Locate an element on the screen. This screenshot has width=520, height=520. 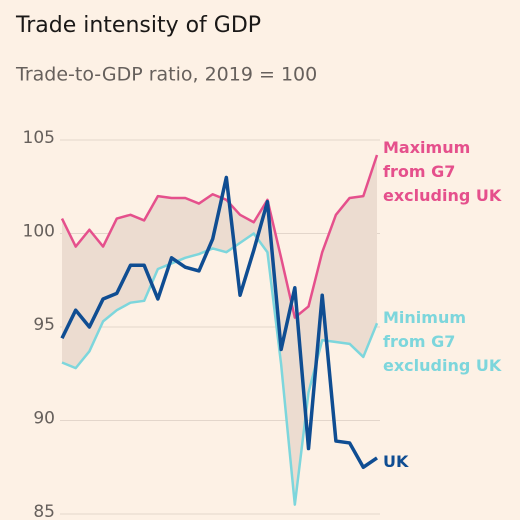
y-tick-label: 105 is located at coordinates (39, 138).